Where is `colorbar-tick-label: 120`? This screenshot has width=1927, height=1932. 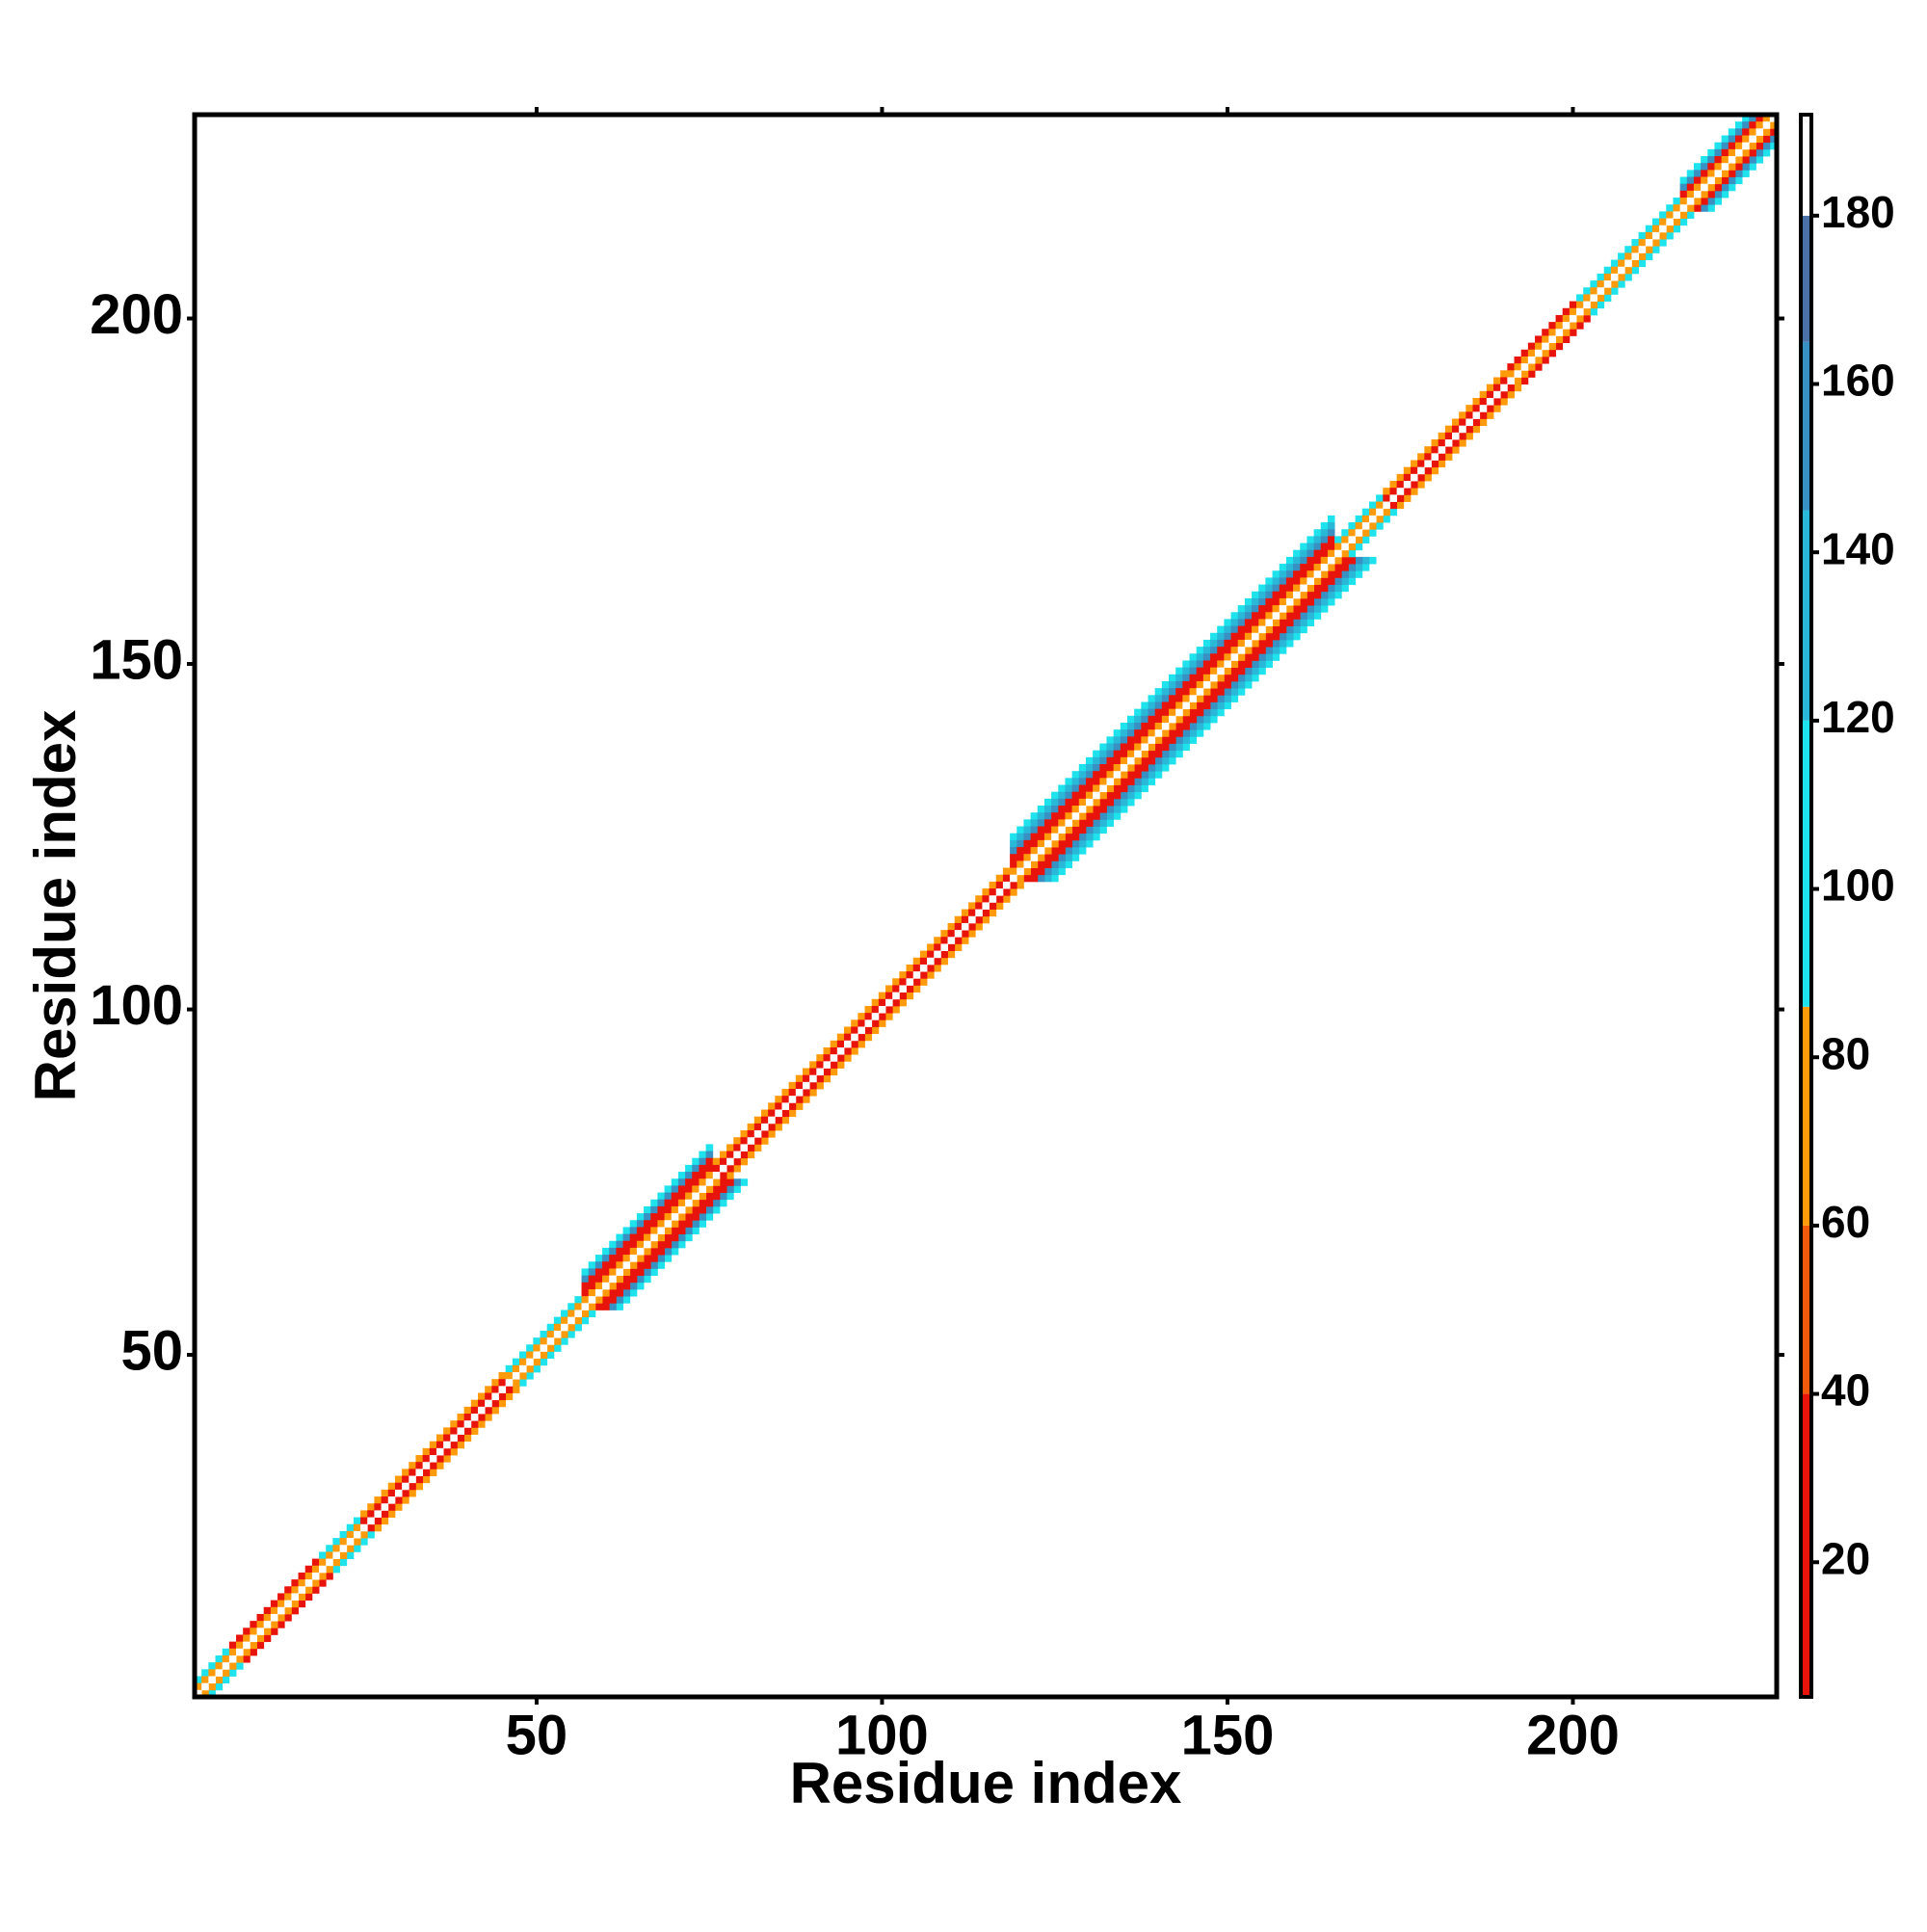 colorbar-tick-label: 120 is located at coordinates (1858, 717).